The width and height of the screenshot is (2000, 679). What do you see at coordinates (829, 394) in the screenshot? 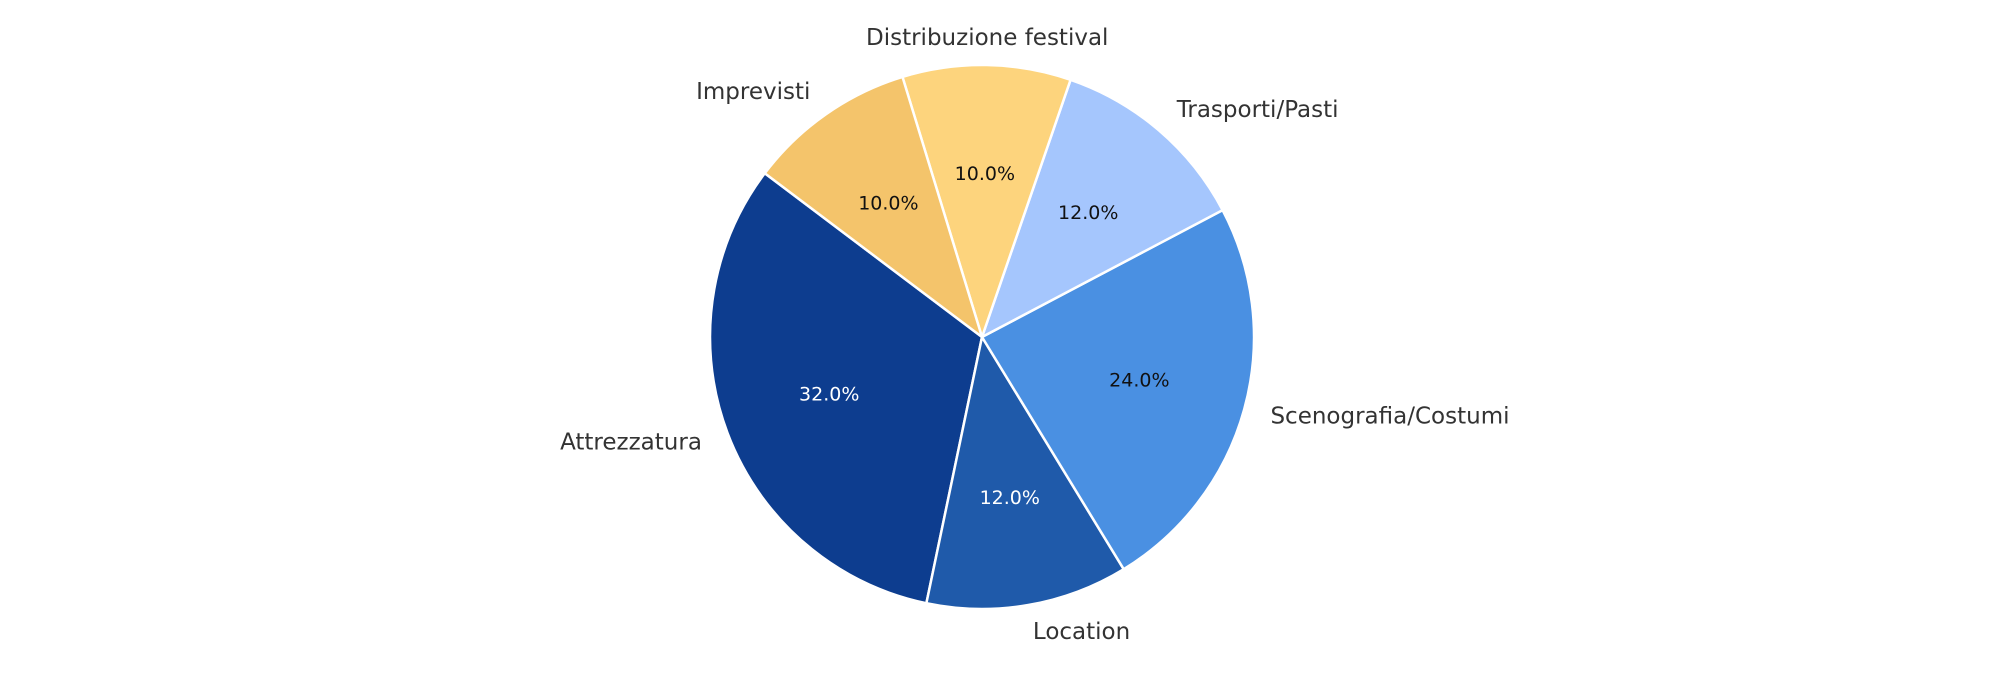
I see `pct-label-attrezzatura: 32.0%` at bounding box center [829, 394].